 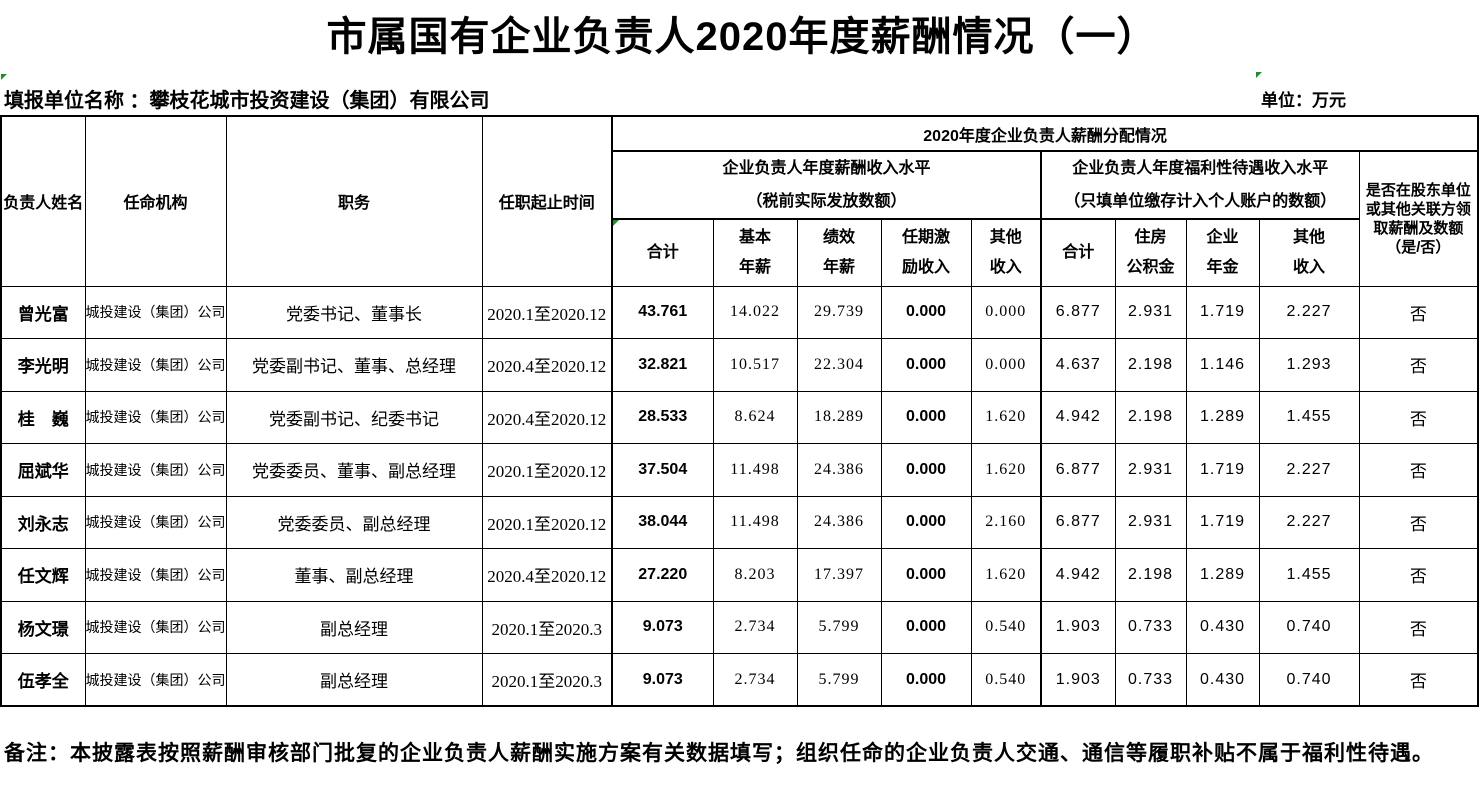 What do you see at coordinates (662, 417) in the screenshot?
I see `cell-salary-total: 28.533` at bounding box center [662, 417].